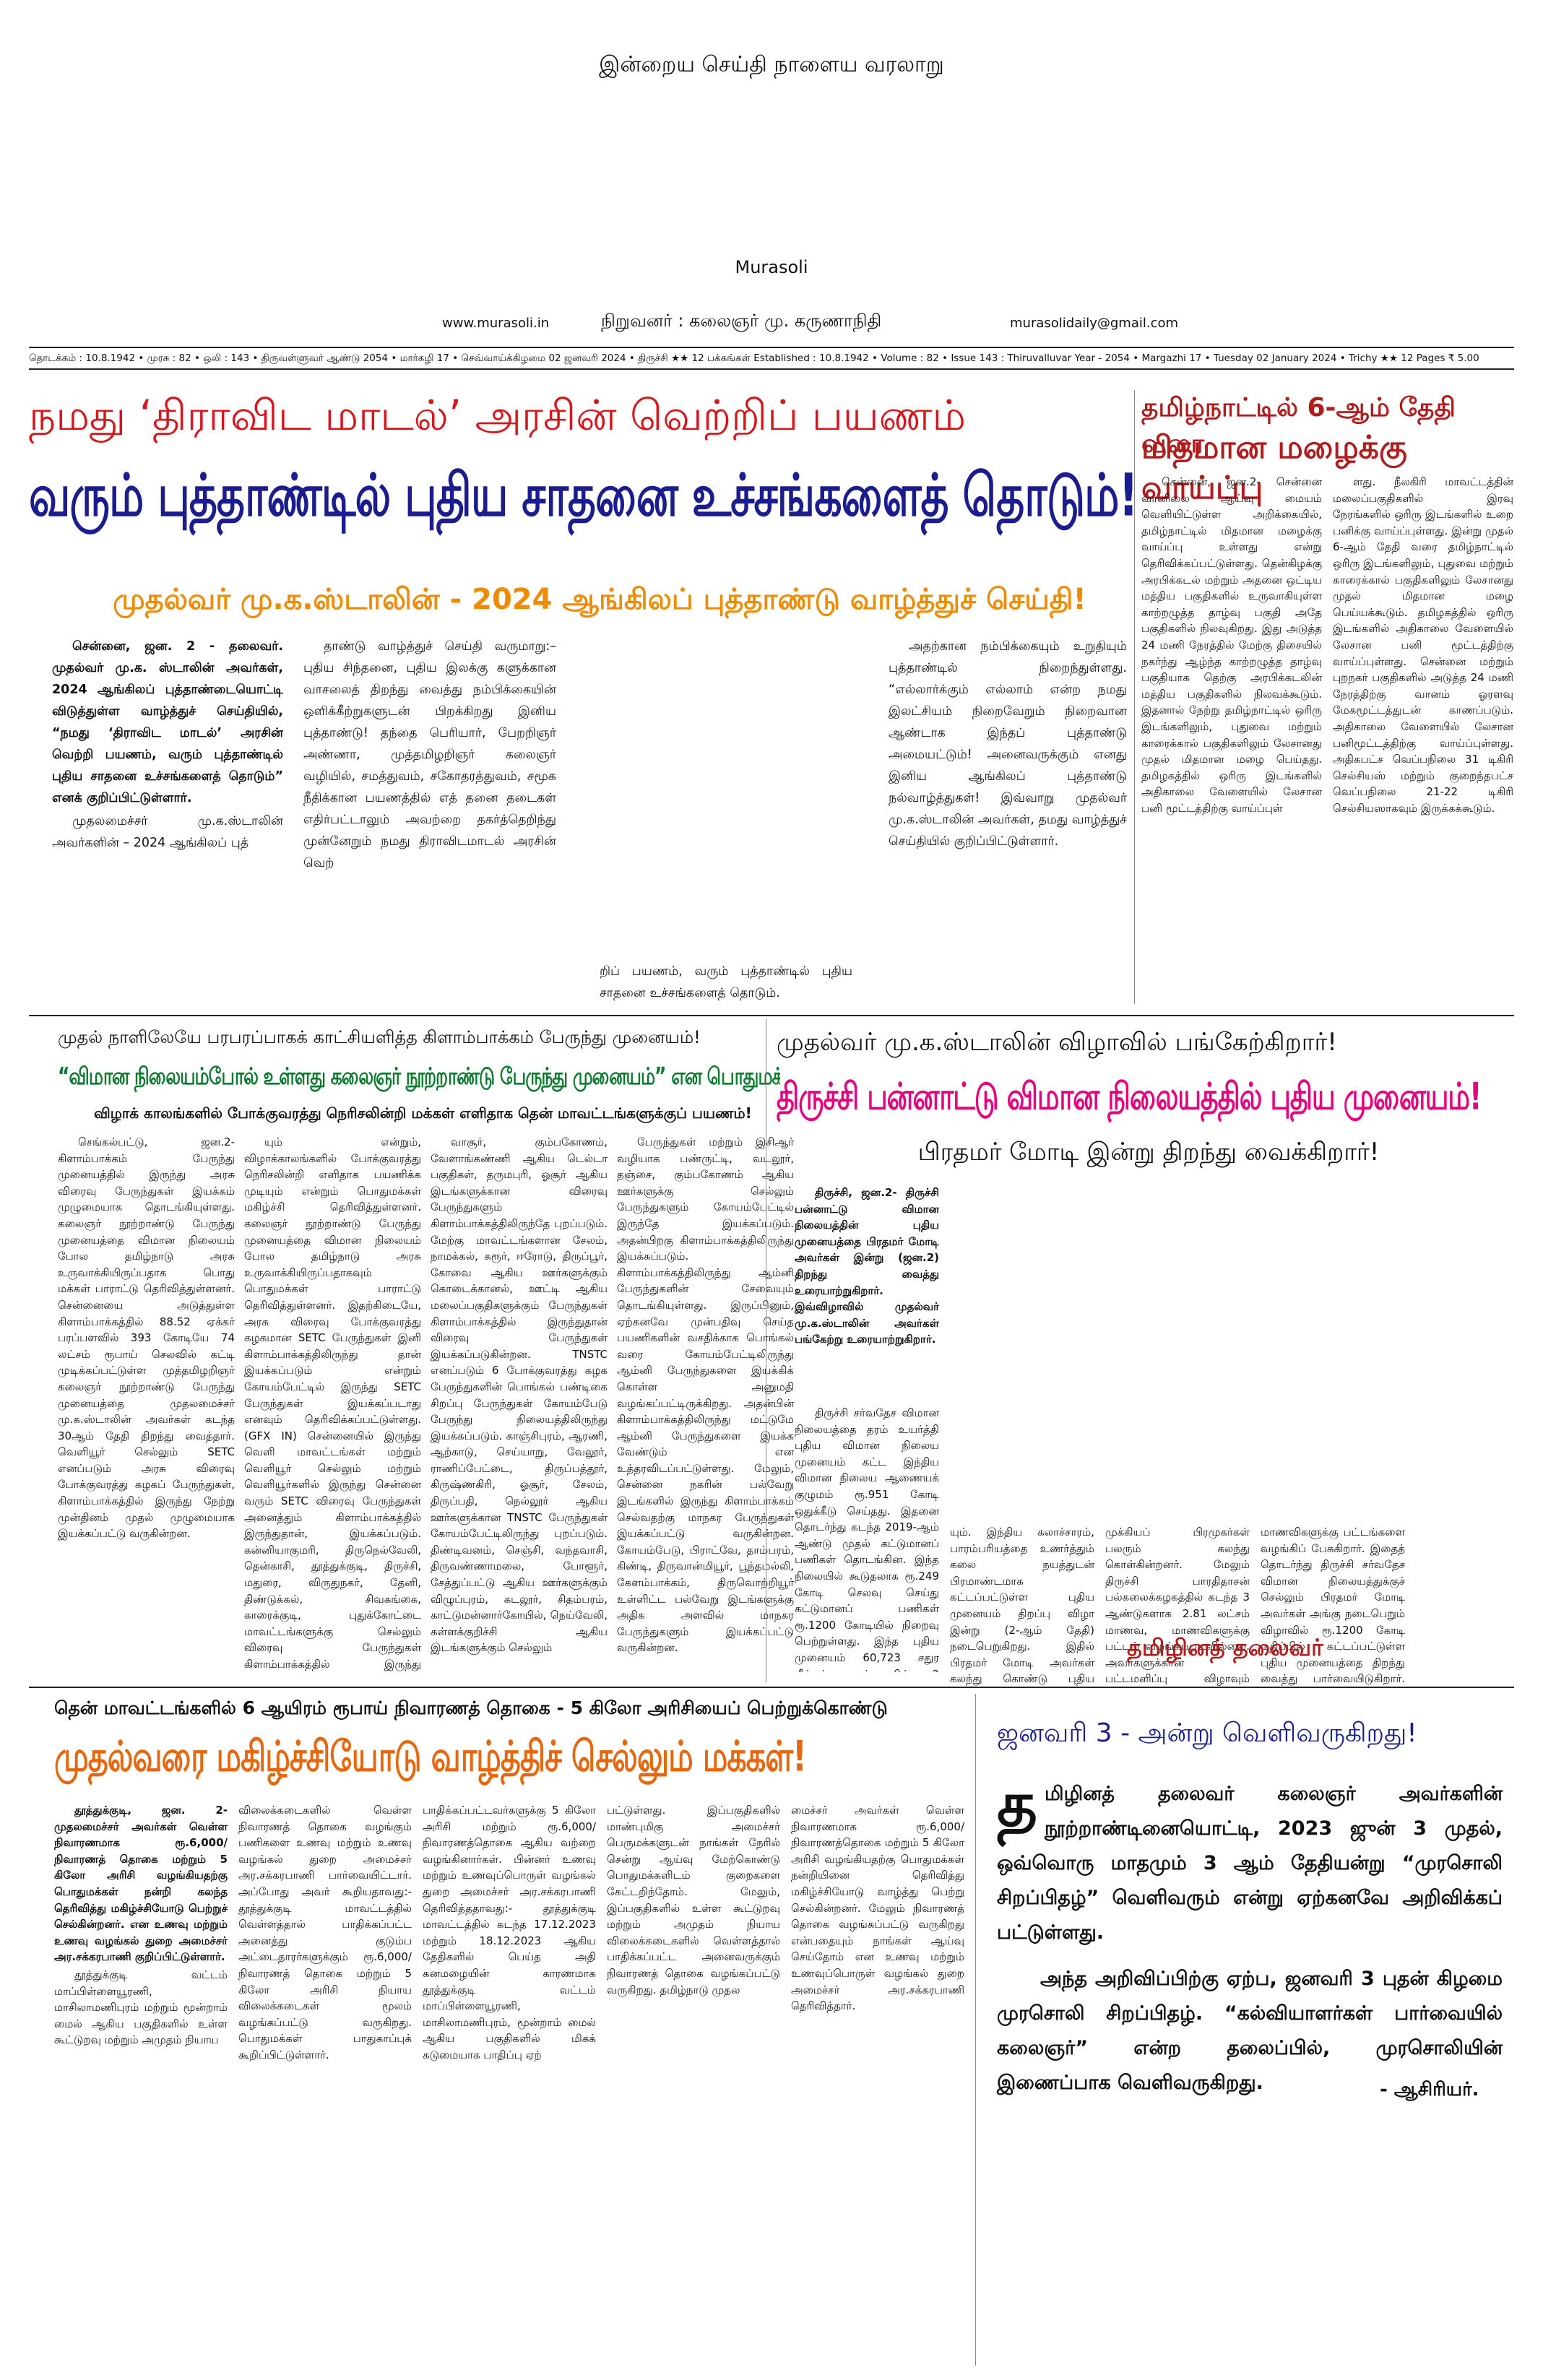 This screenshot has height=2380, width=1543. What do you see at coordinates (1207, 1733) in the screenshot?
I see `notice-headline: ஜனவரி 3 - அன்று வெளிவருகிறது!` at bounding box center [1207, 1733].